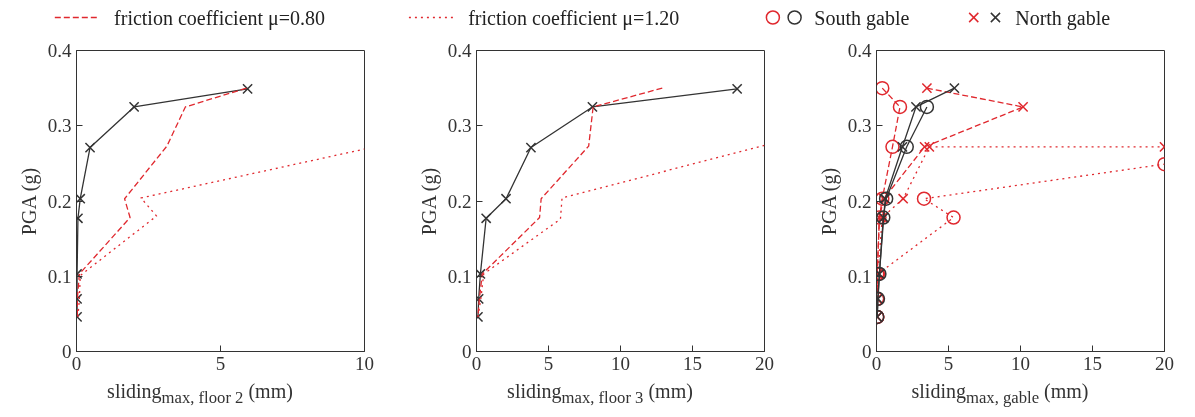 This screenshot has height=417, width=1195. What do you see at coordinates (1000, 394) in the screenshot?
I see `x-axis-title: sliding$_{max, gable}$ (mm)` at bounding box center [1000, 394].